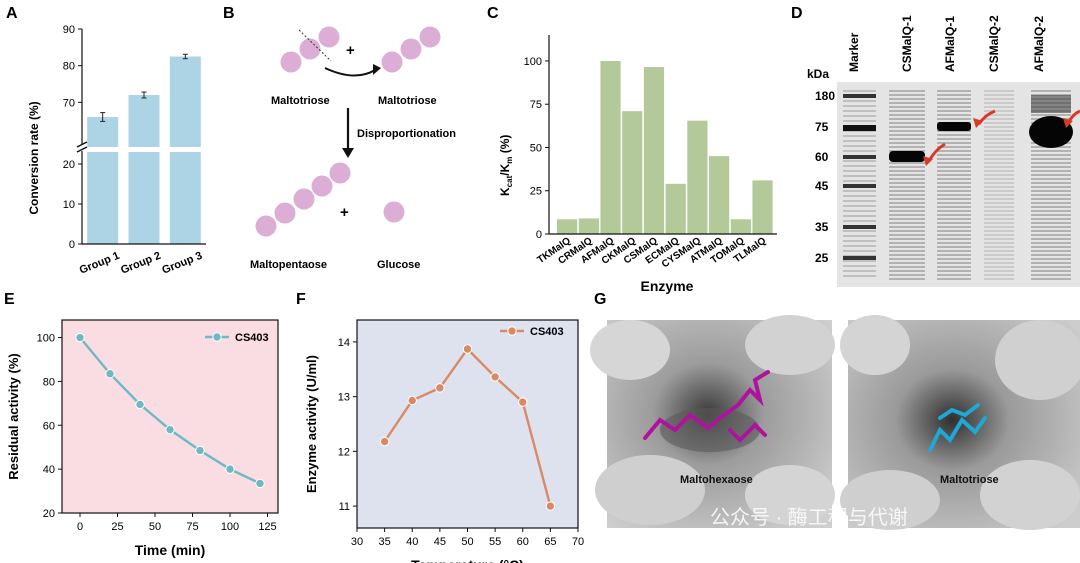  Describe the element at coordinates (49, 382) in the screenshot. I see `y-tick-label: 80` at that location.